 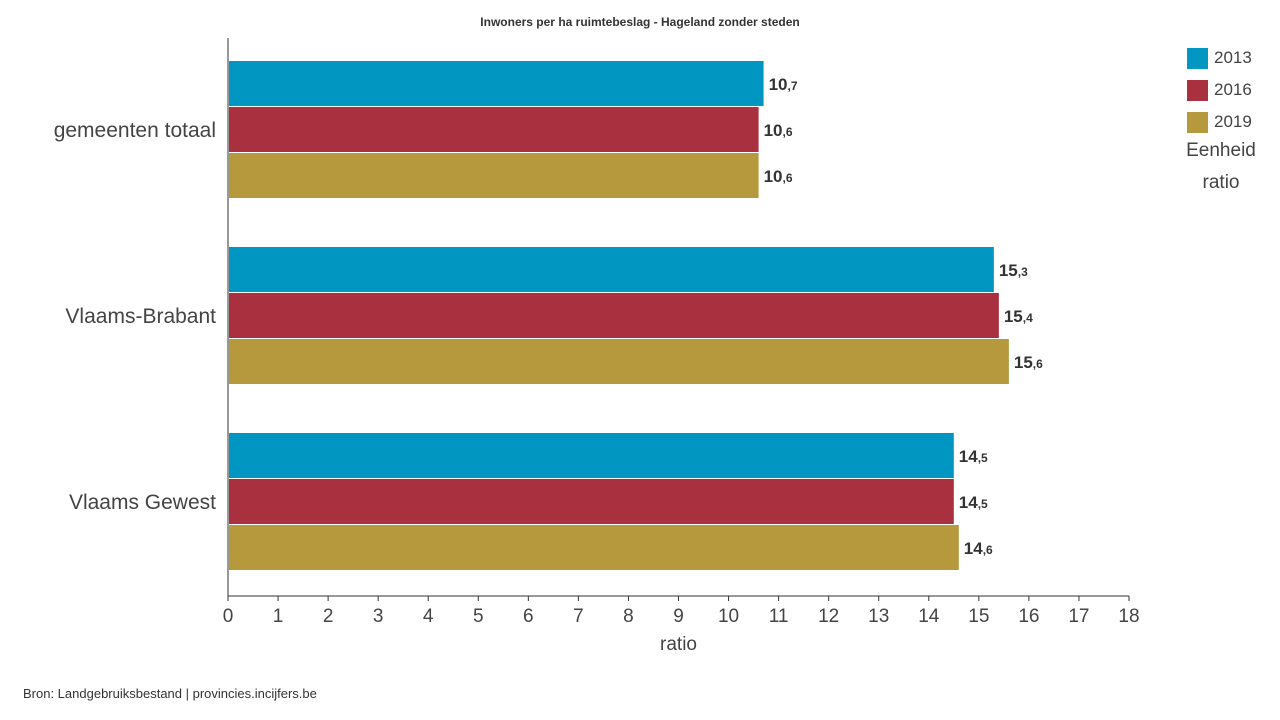 I want to click on data-label: 14,6, so click(x=978, y=548).